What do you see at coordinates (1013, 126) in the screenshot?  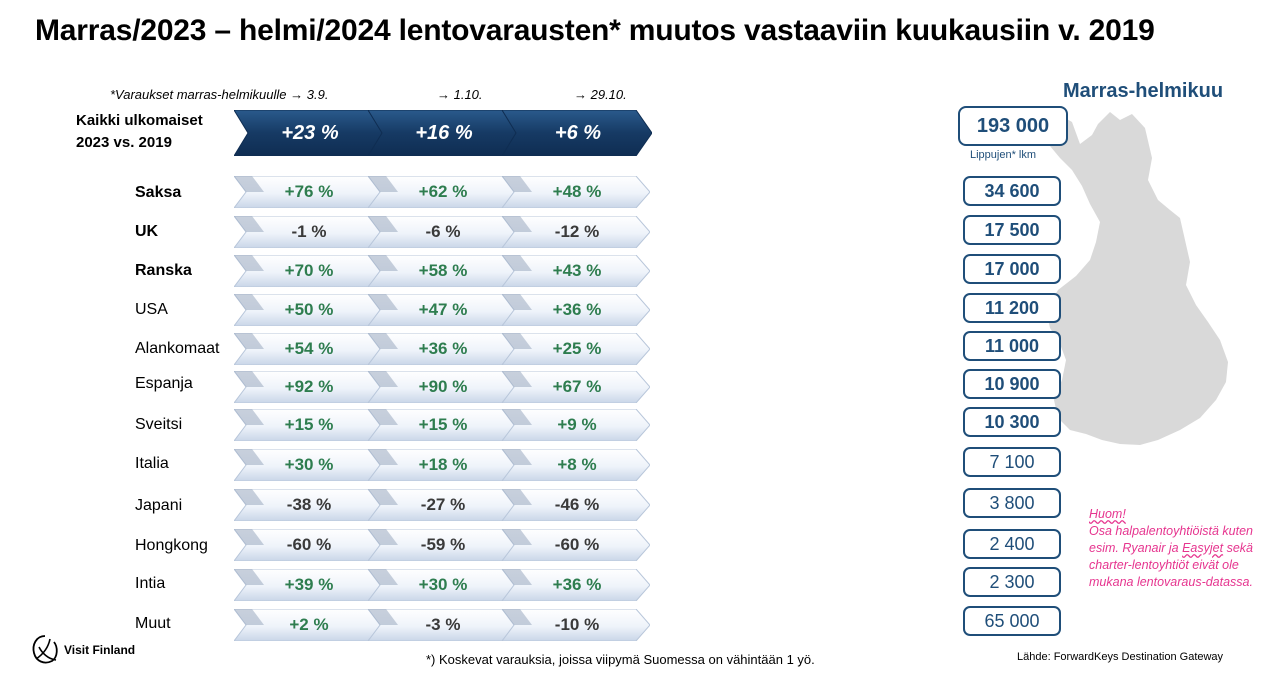 I see `total-tickets-box: 193 000` at bounding box center [1013, 126].